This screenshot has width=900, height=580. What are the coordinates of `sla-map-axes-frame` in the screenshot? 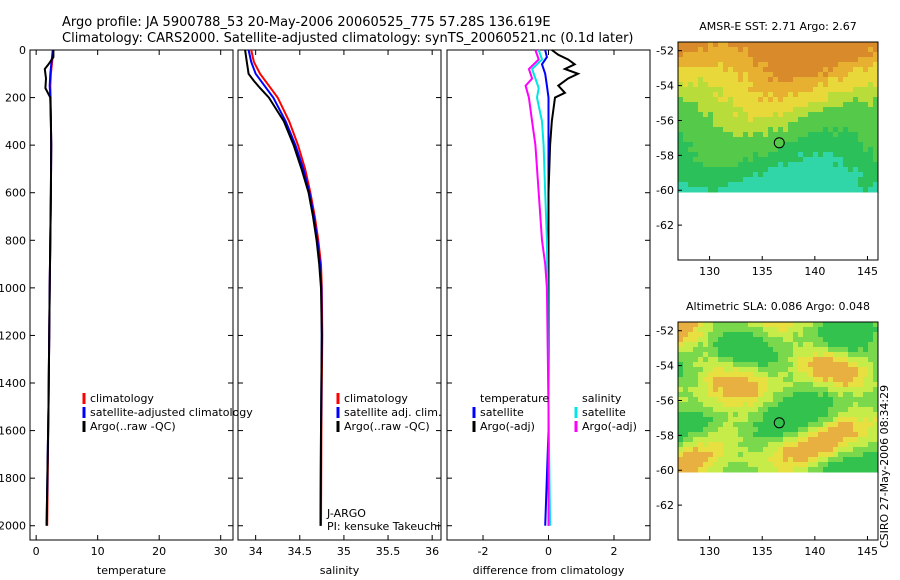 It's located at (778, 431).